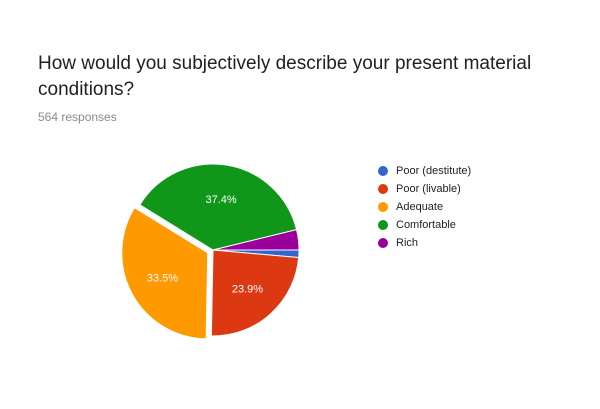  What do you see at coordinates (220, 200) in the screenshot?
I see `slice-label-comfortable: 37.4%` at bounding box center [220, 200].